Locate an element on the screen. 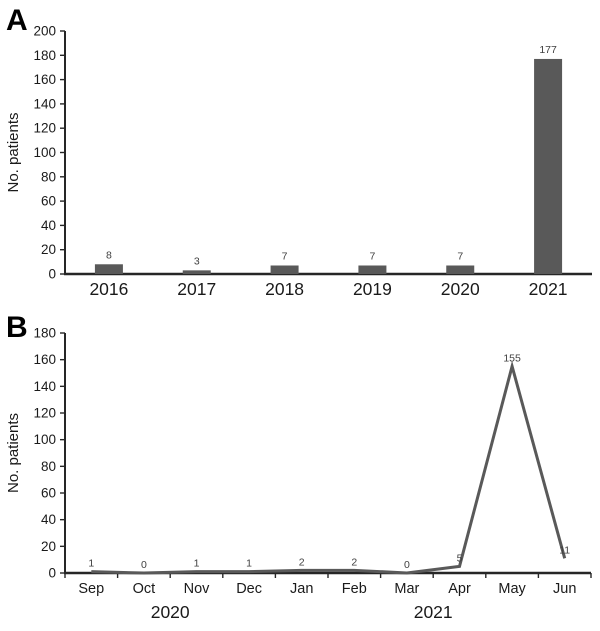 The height and width of the screenshot is (631, 600). x-category-label: 2018 is located at coordinates (284, 289).